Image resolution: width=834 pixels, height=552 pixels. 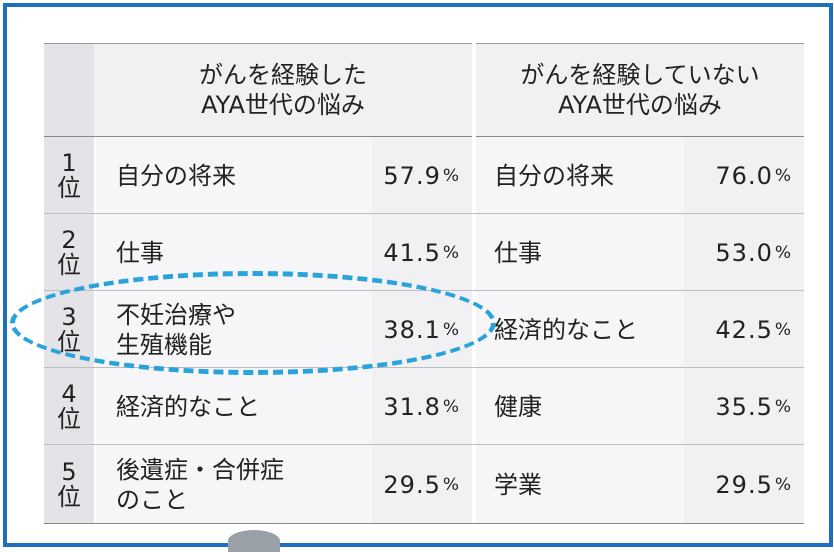 What do you see at coordinates (69, 393) in the screenshot?
I see `rank-number: 4` at bounding box center [69, 393].